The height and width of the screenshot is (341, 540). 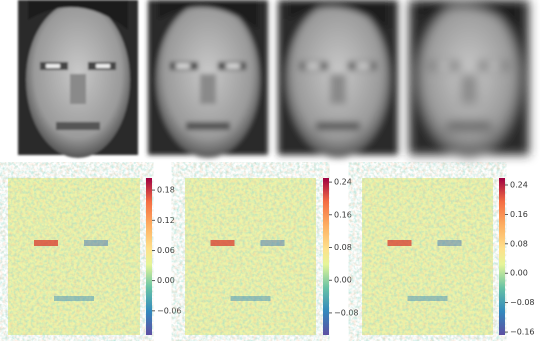 I want to click on heatmap: 0.24 0.16 0.08 0.00 −0.08, so click(x=272, y=256).